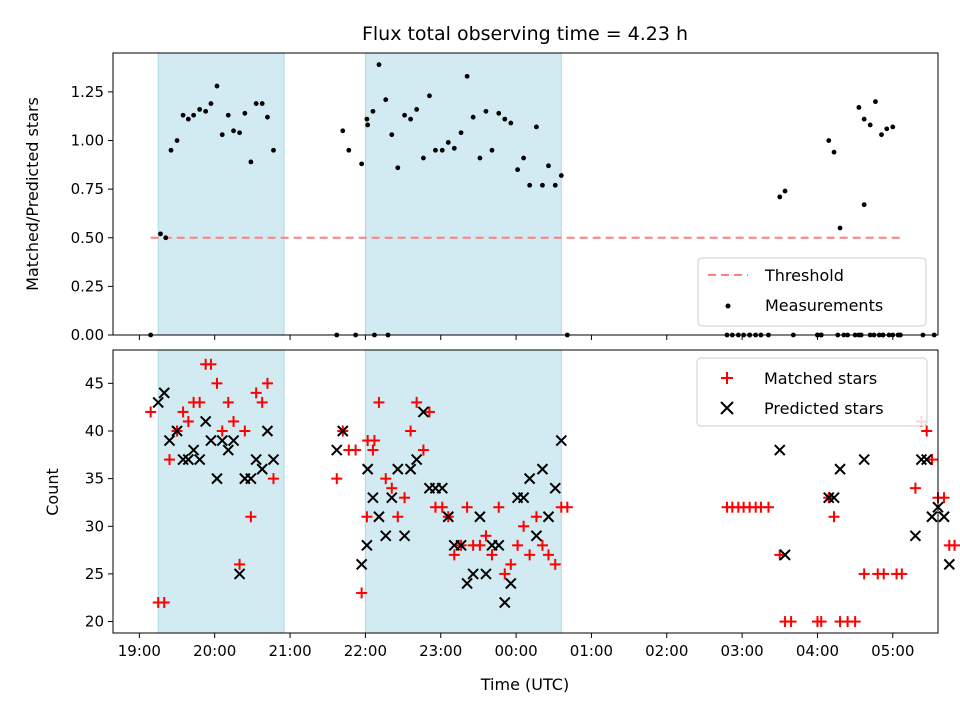 Image resolution: width=960 pixels, height=720 pixels. I want to click on x-tick-label: 20:00, so click(214, 651).